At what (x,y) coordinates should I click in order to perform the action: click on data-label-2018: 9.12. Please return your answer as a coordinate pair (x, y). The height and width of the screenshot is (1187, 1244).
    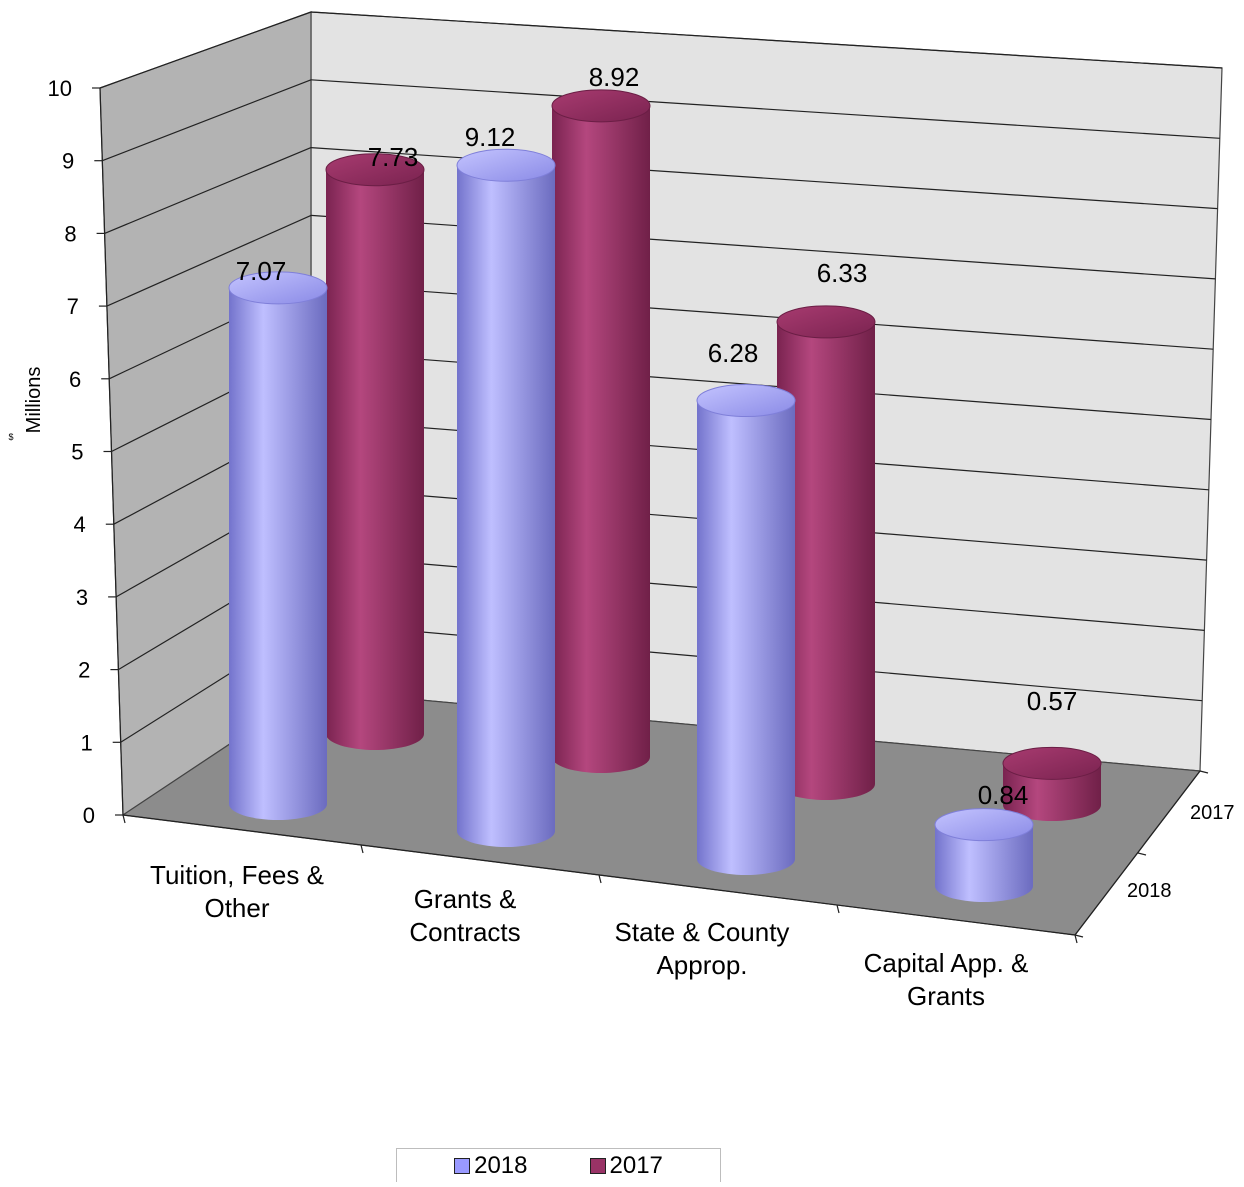
    Looking at the image, I should click on (490, 137).